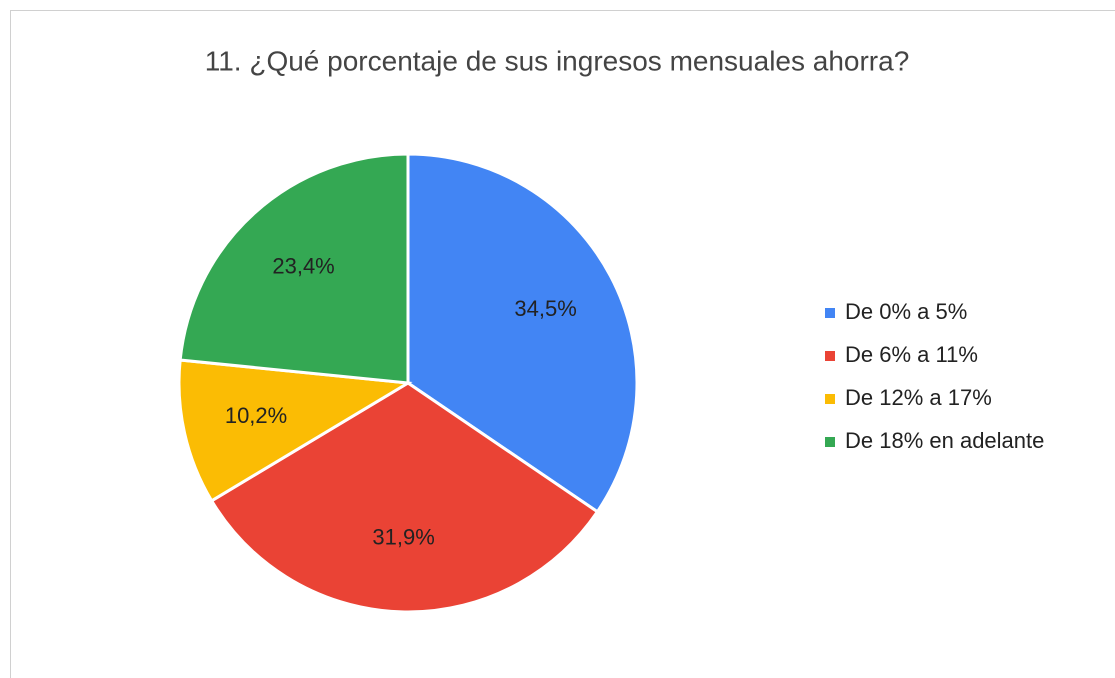 The width and height of the screenshot is (1115, 678). Describe the element at coordinates (303, 265) in the screenshot. I see `slice-label: 23,4%` at that location.